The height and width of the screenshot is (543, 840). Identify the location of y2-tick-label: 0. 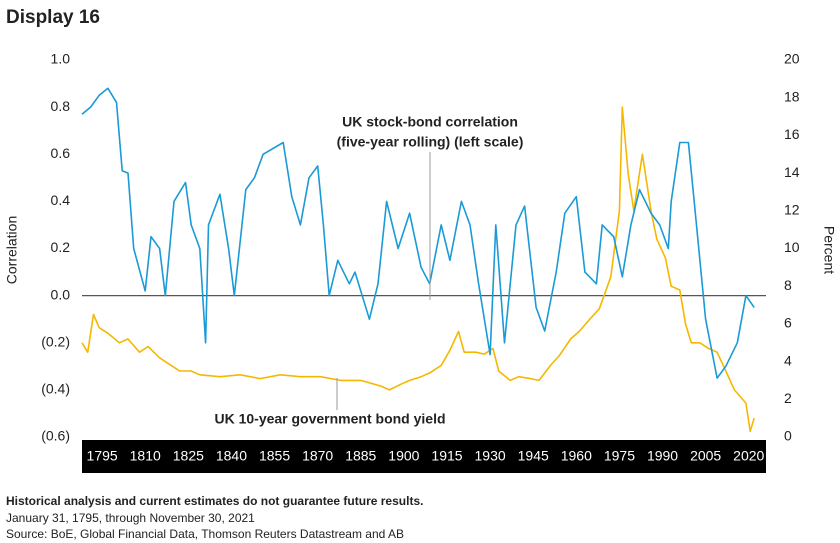
(788, 436).